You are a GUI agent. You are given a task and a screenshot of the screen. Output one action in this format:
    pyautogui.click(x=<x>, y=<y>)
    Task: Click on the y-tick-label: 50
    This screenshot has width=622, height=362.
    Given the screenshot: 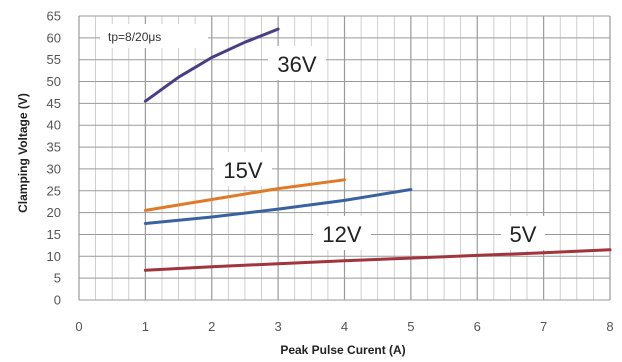 What is the action you would take?
    pyautogui.click(x=54, y=81)
    